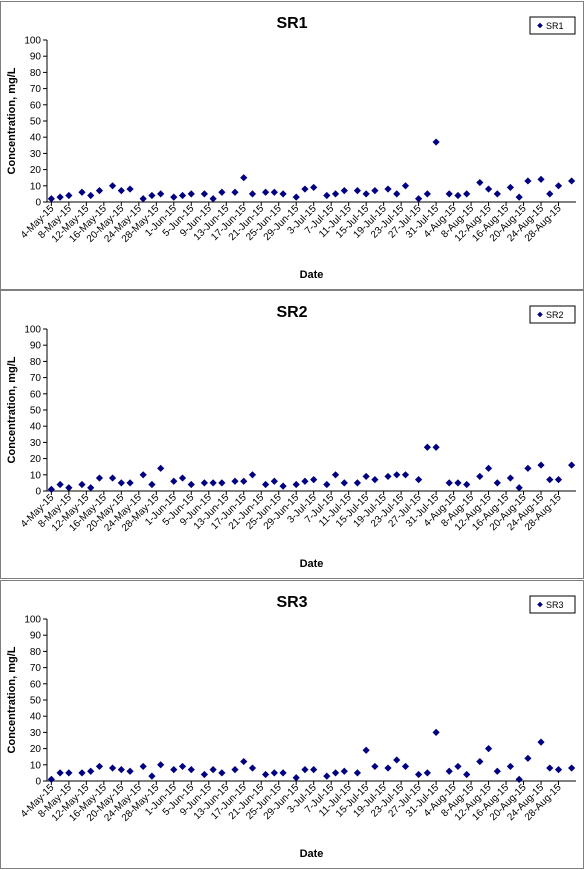 Image resolution: width=585 pixels, height=870 pixels. I want to click on series-sr3, so click(311, 755).